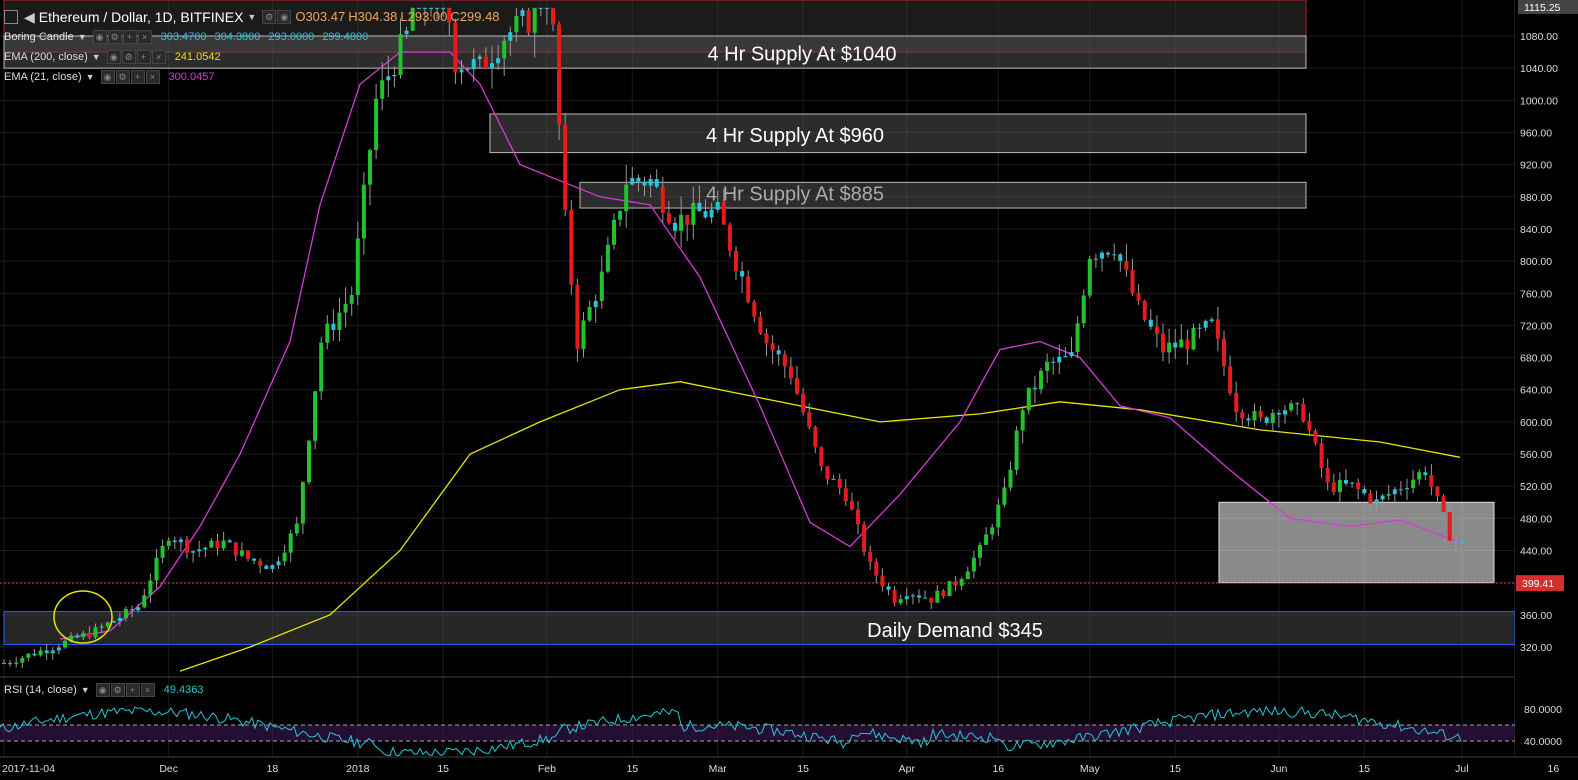 This screenshot has height=780, width=1578. I want to click on rsi-name: RSI (14, close), so click(40, 690).